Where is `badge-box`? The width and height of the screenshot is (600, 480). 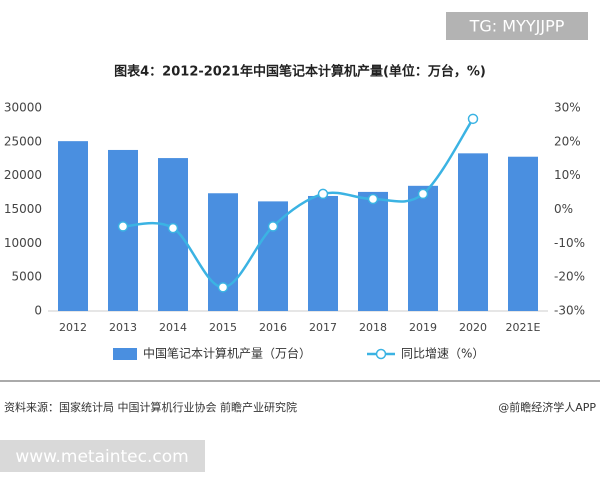
badge-box is located at coordinates (517, 26).